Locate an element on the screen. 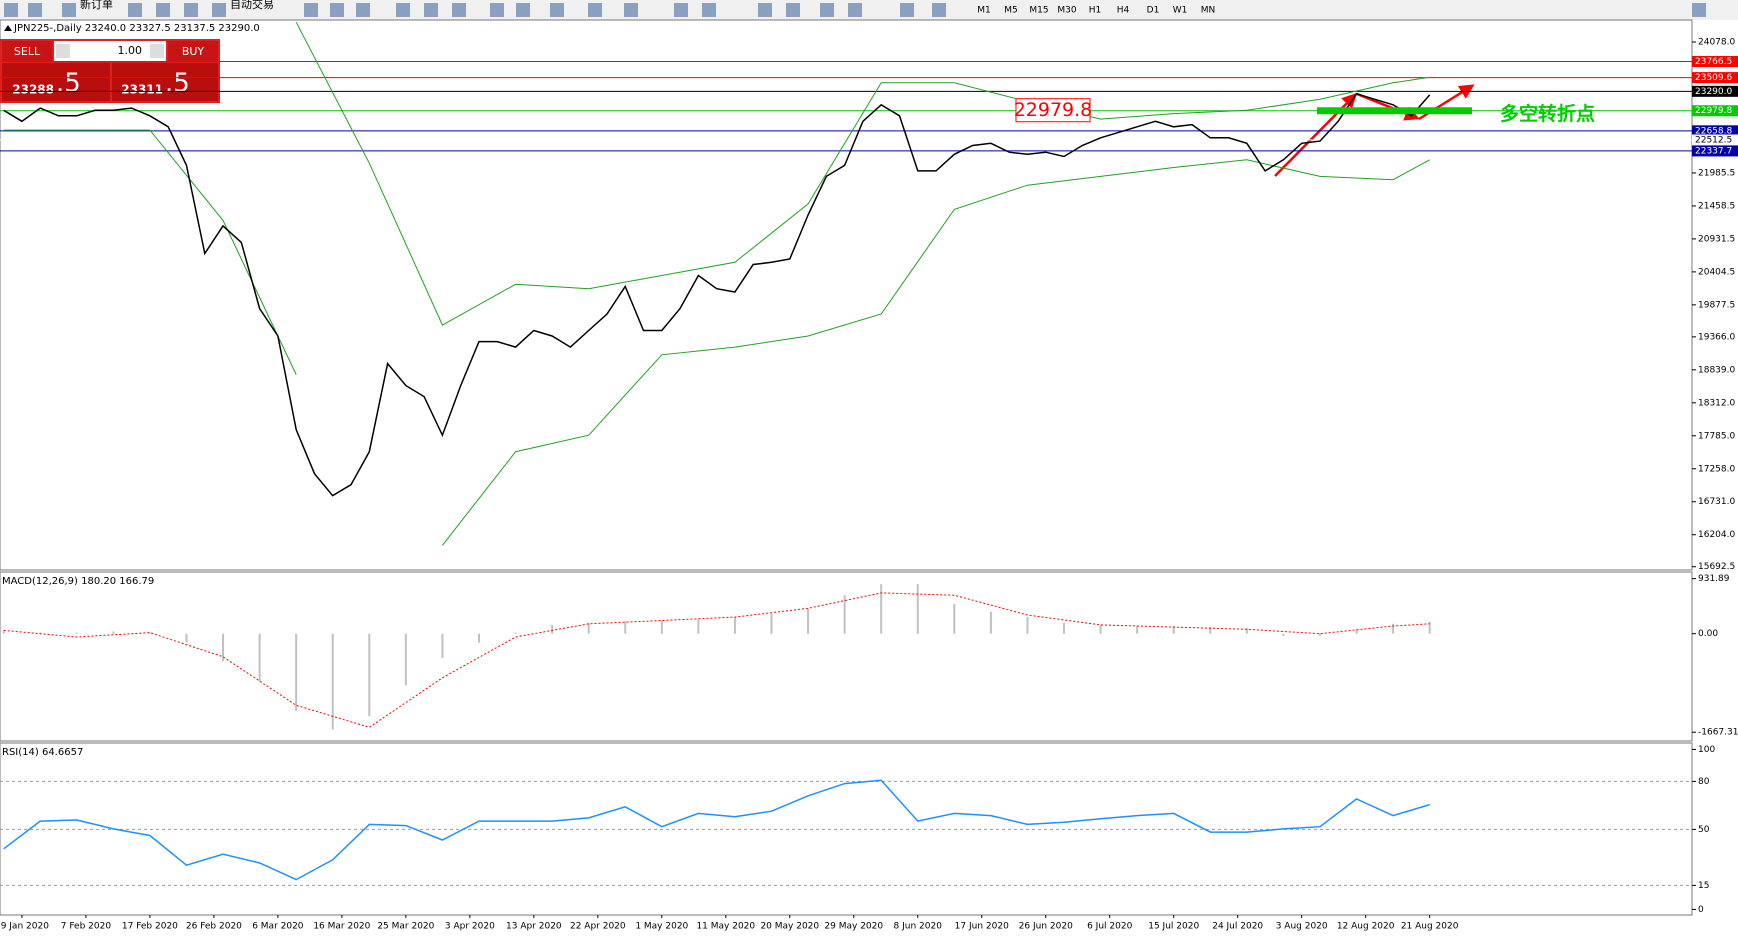  sell-button is located at coordinates (27, 51).